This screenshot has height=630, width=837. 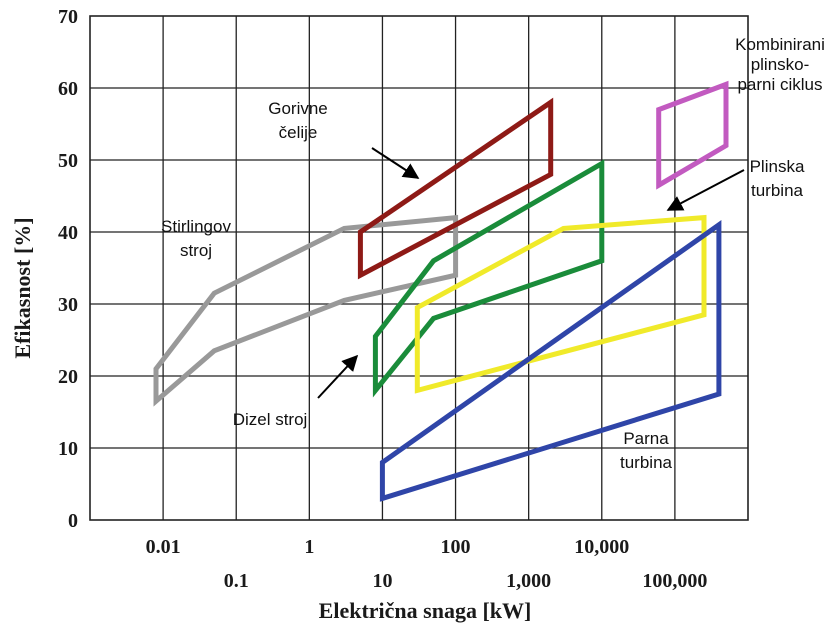 I want to click on annotation-plinska: turbina, so click(x=777, y=190).